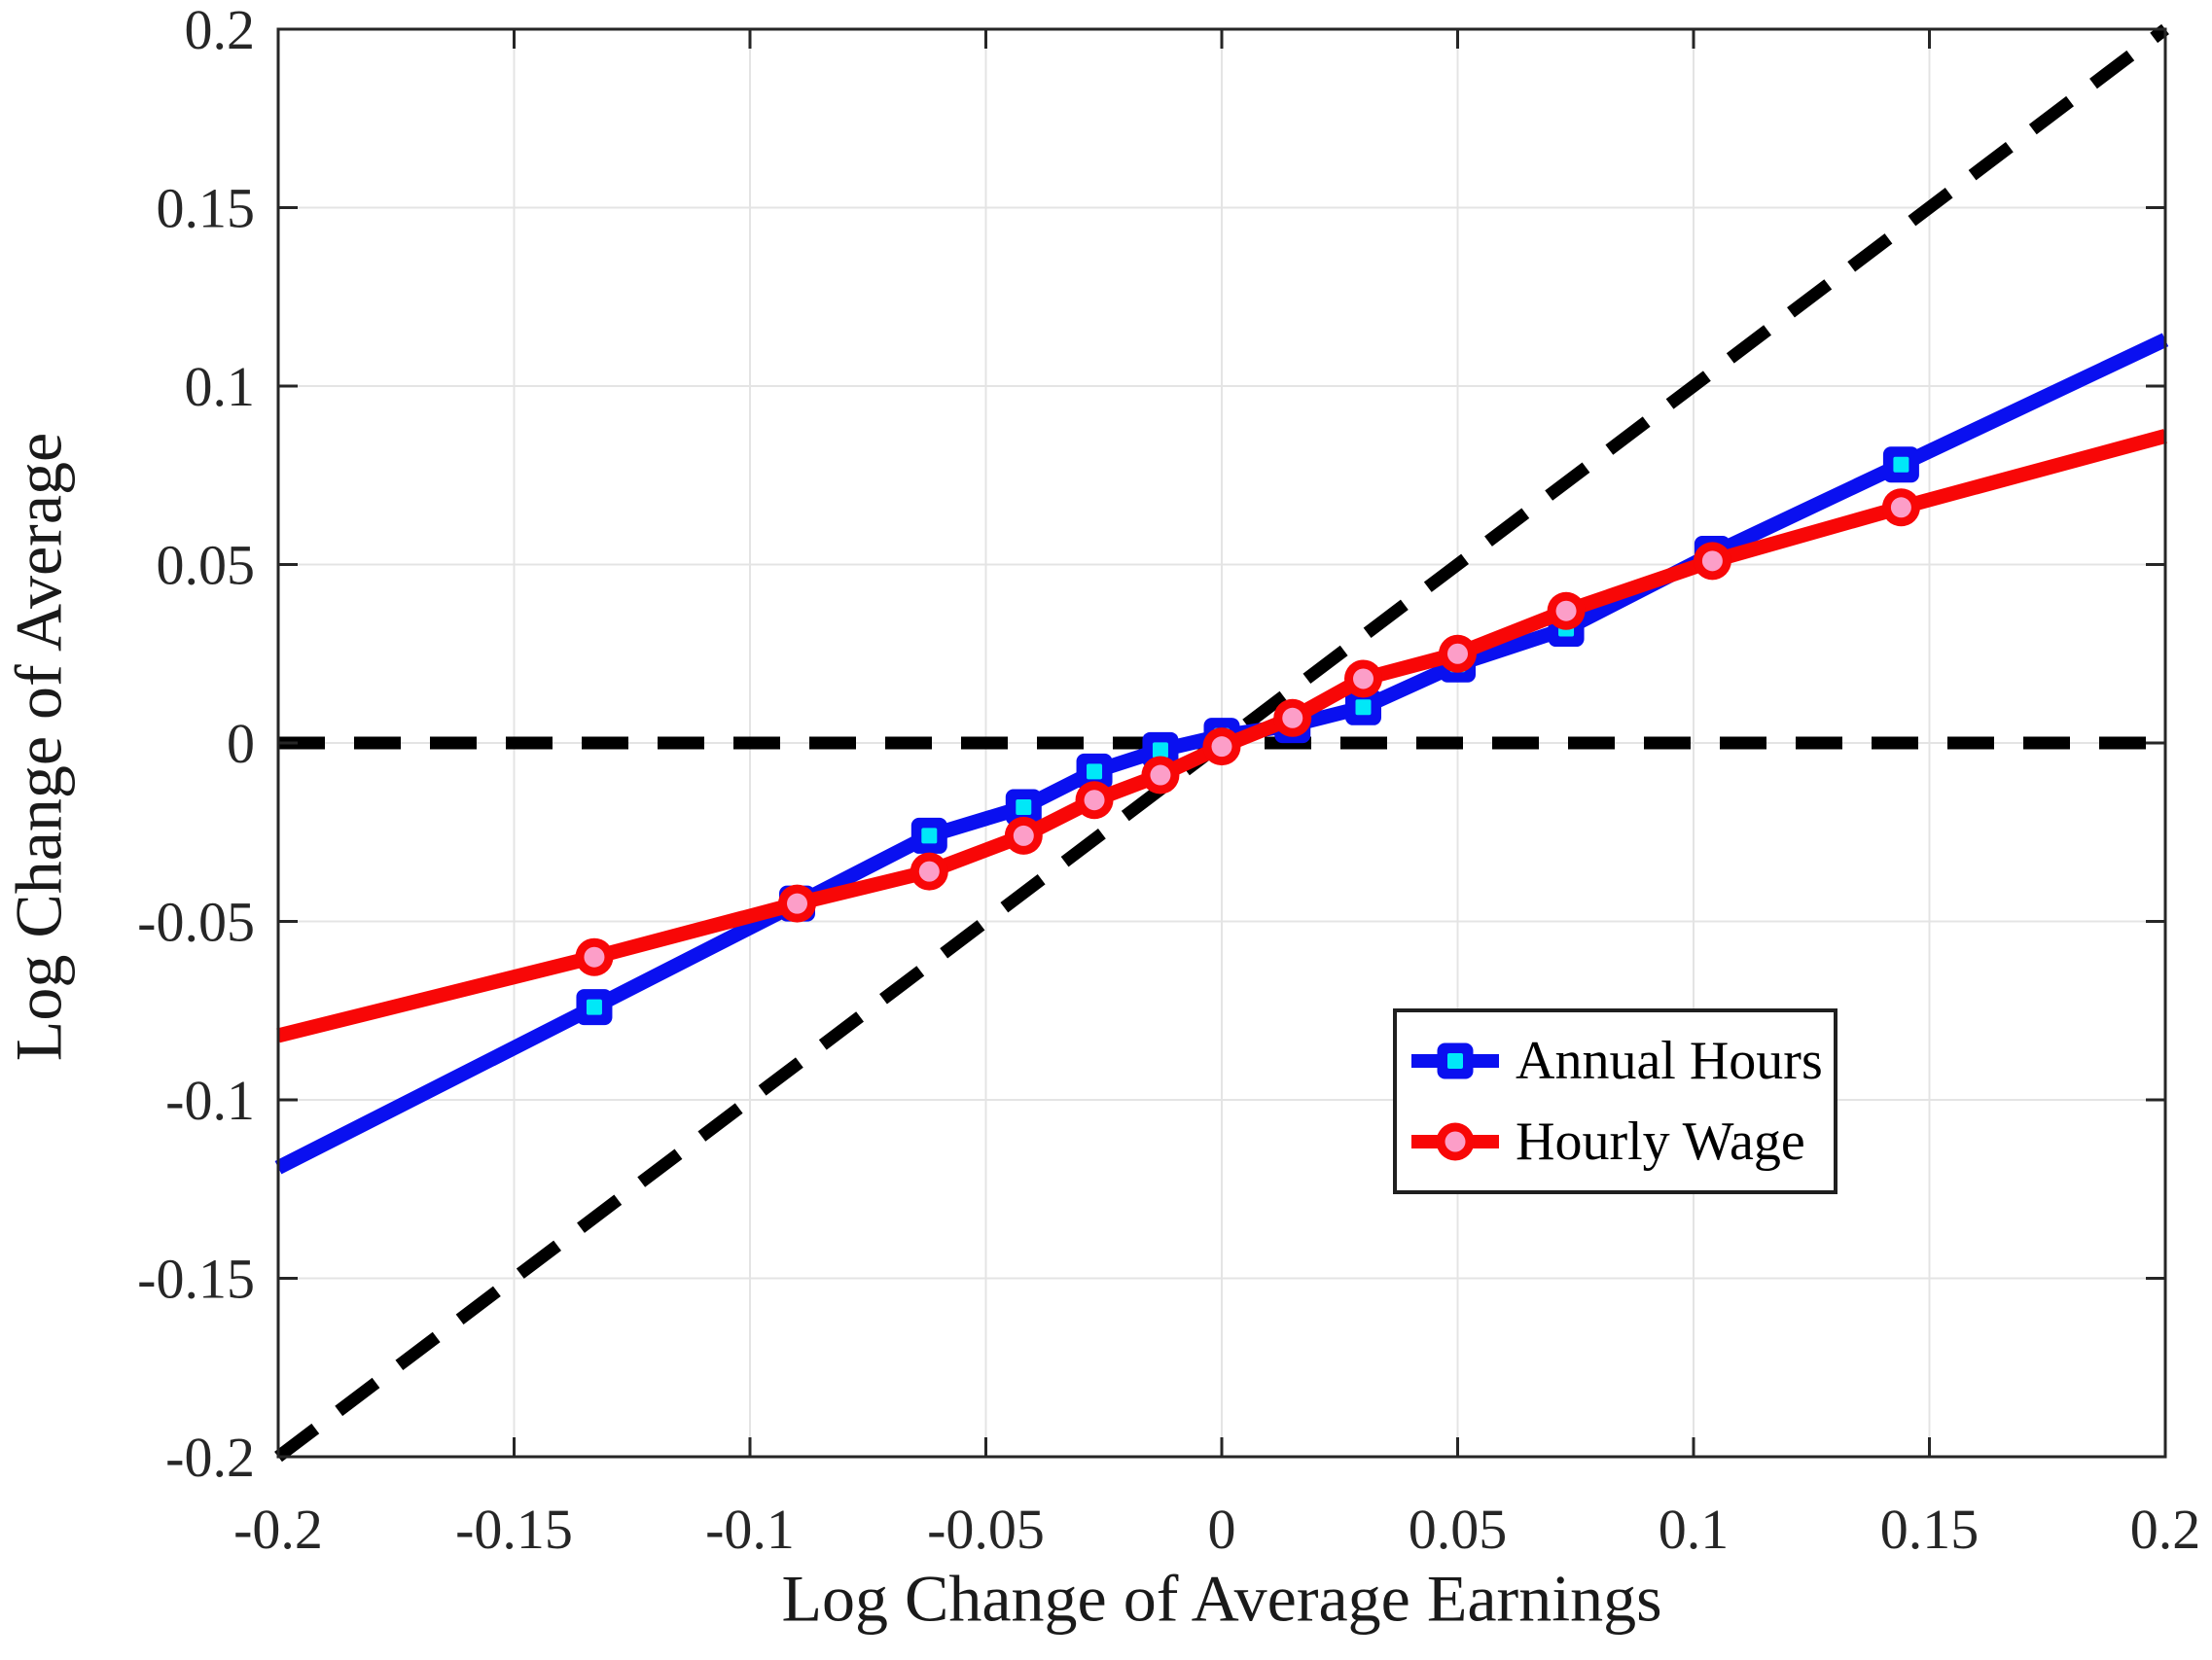  Describe the element at coordinates (514, 1529) in the screenshot. I see `x-tick-label: -0.15` at that location.